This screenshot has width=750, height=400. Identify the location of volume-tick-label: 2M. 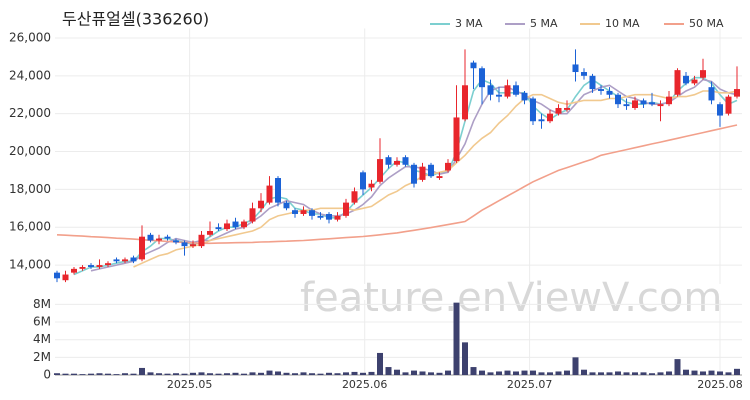
(42, 357).